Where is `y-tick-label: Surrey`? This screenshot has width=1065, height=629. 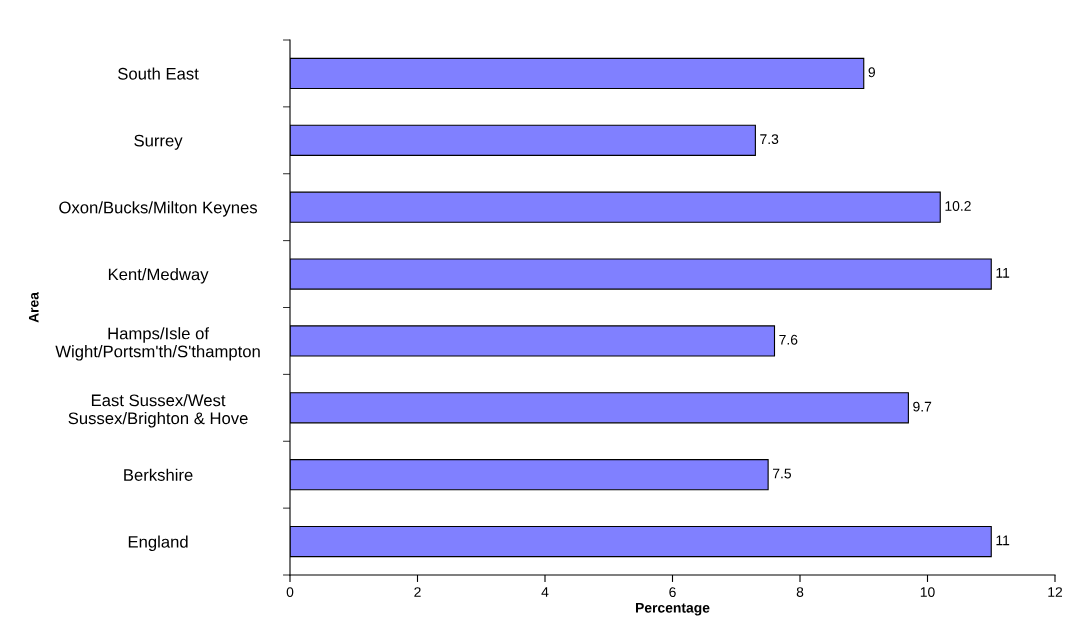 y-tick-label: Surrey is located at coordinates (158, 142).